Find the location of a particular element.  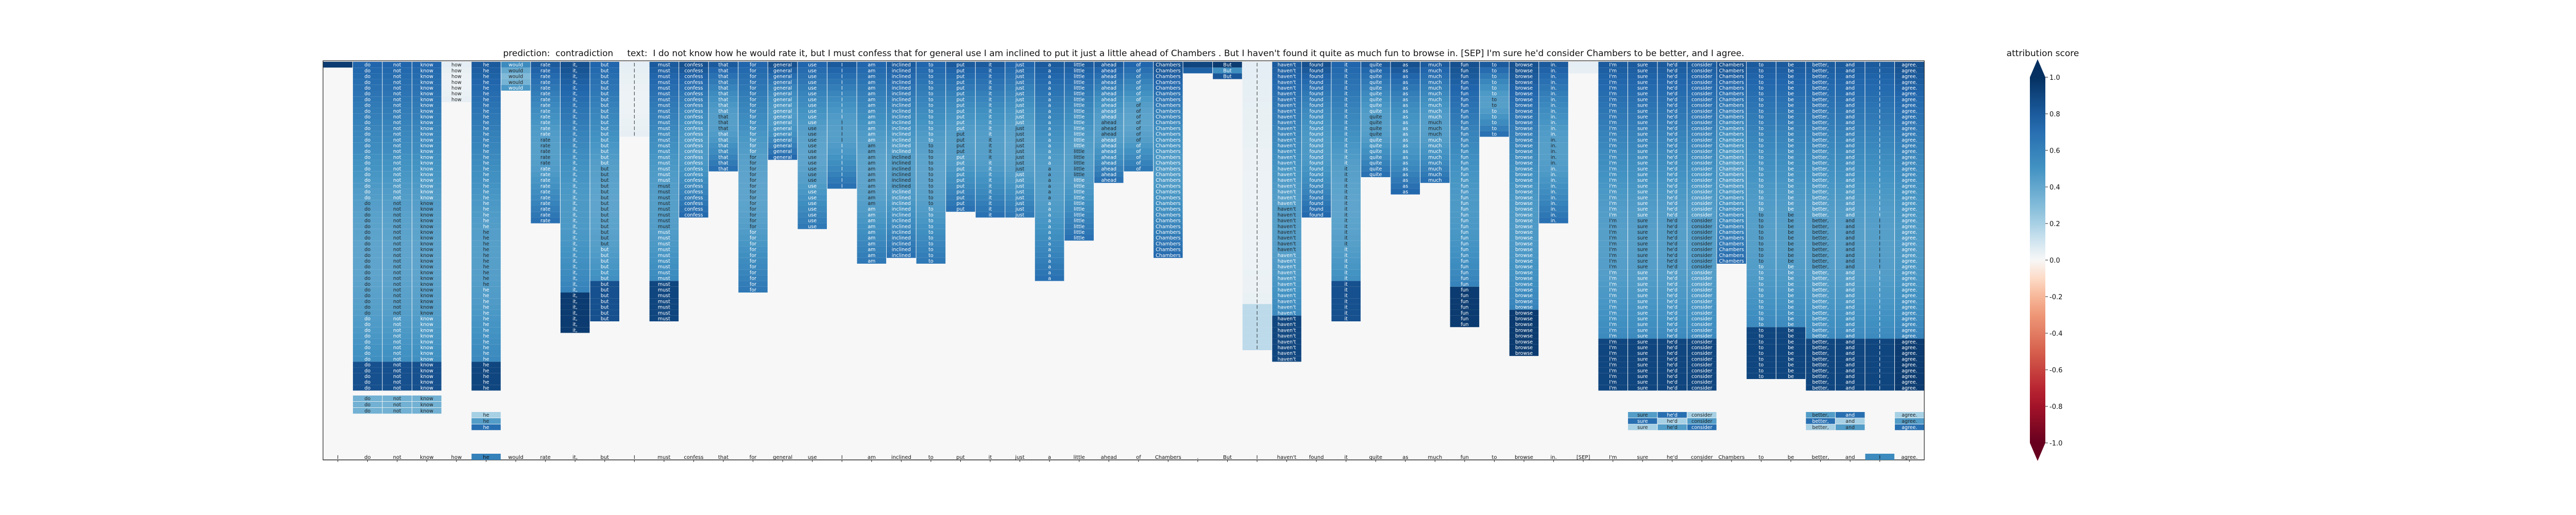

cell-label: general is located at coordinates (782, 106).